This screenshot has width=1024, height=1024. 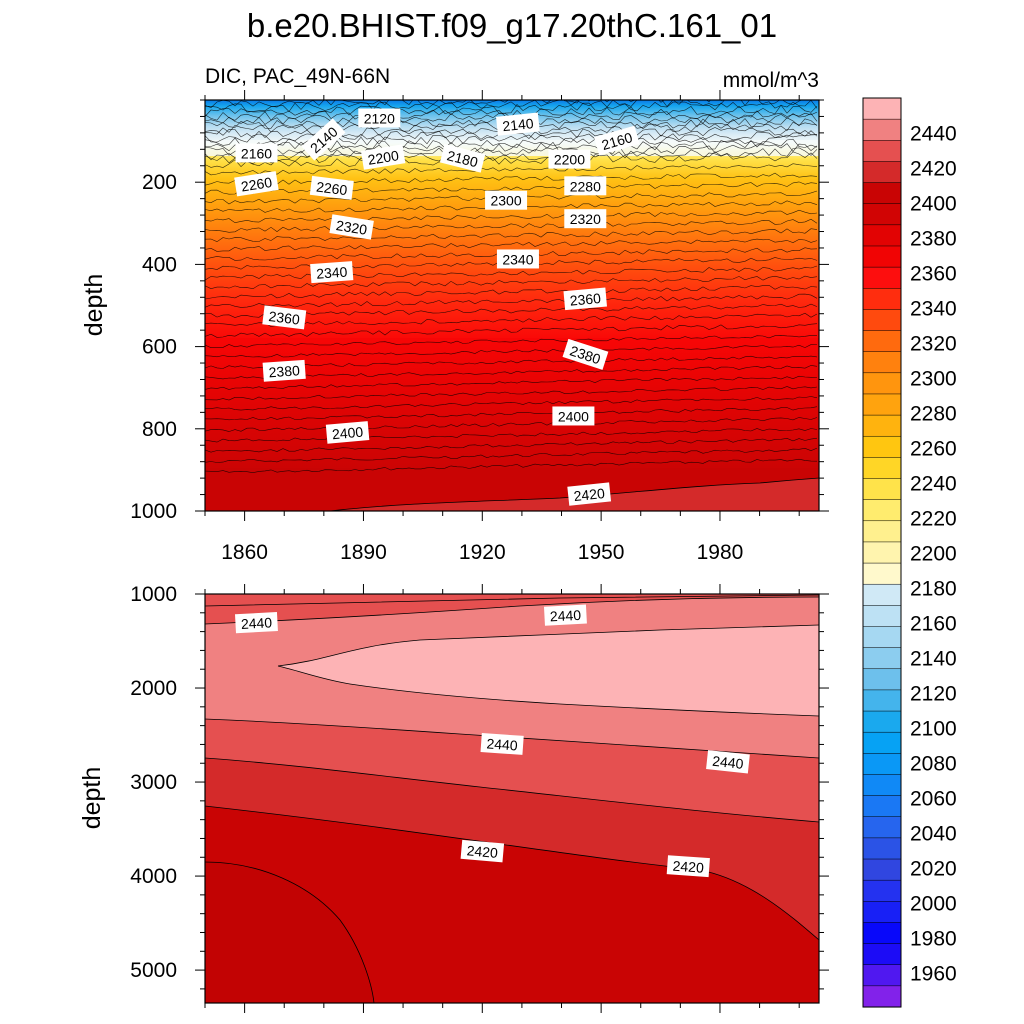 I want to click on figure-title: b.e20.BHIST.f09_g17.20thC.161_01, so click(x=512, y=25).